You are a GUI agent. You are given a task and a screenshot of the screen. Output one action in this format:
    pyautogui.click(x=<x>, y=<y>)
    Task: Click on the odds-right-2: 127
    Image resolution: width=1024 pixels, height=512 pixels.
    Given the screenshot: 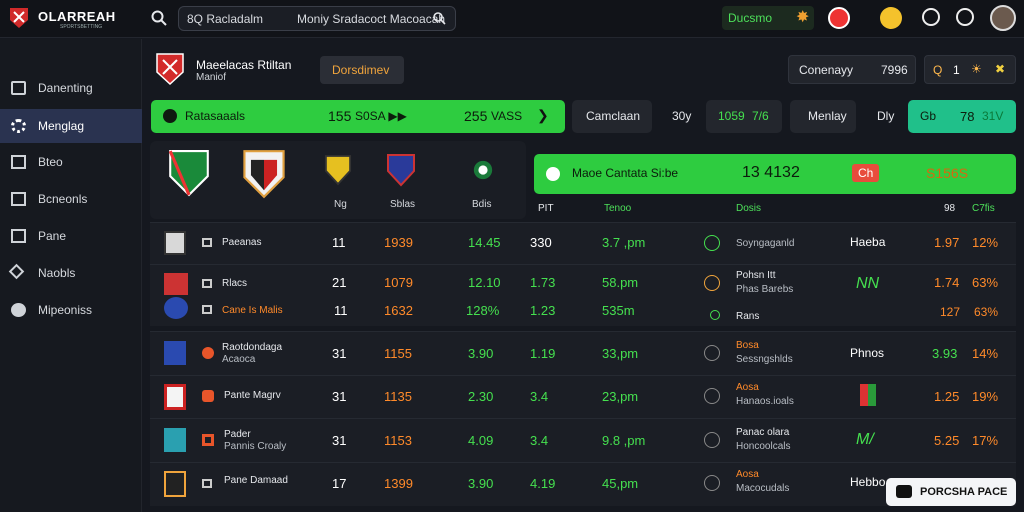 What is the action you would take?
    pyautogui.click(x=950, y=312)
    